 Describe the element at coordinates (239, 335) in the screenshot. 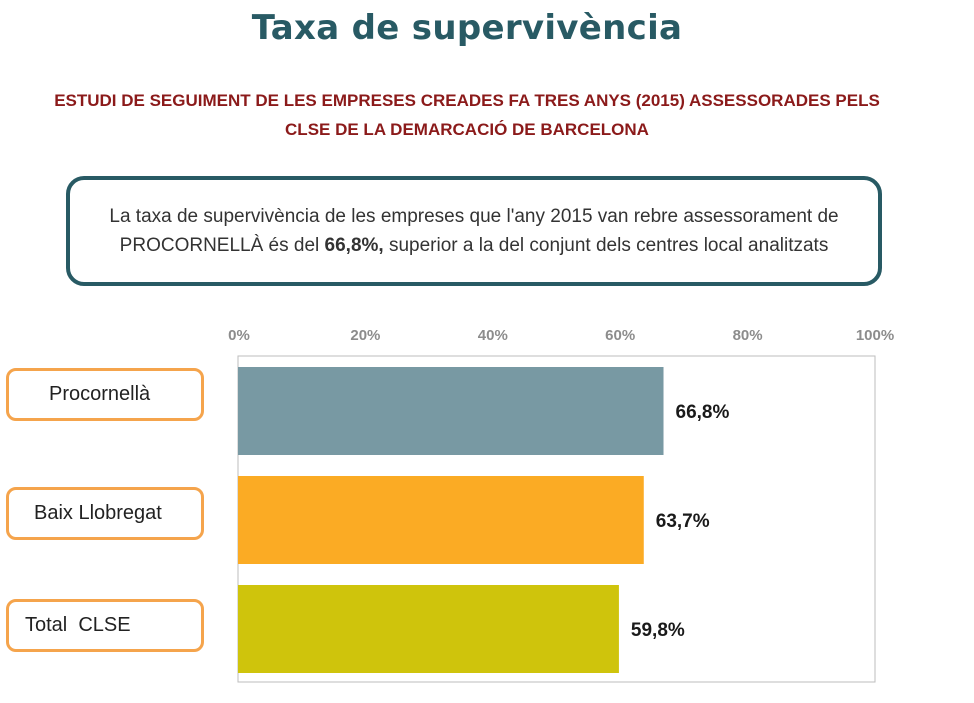

I see `x-tick-label: 0%` at that location.